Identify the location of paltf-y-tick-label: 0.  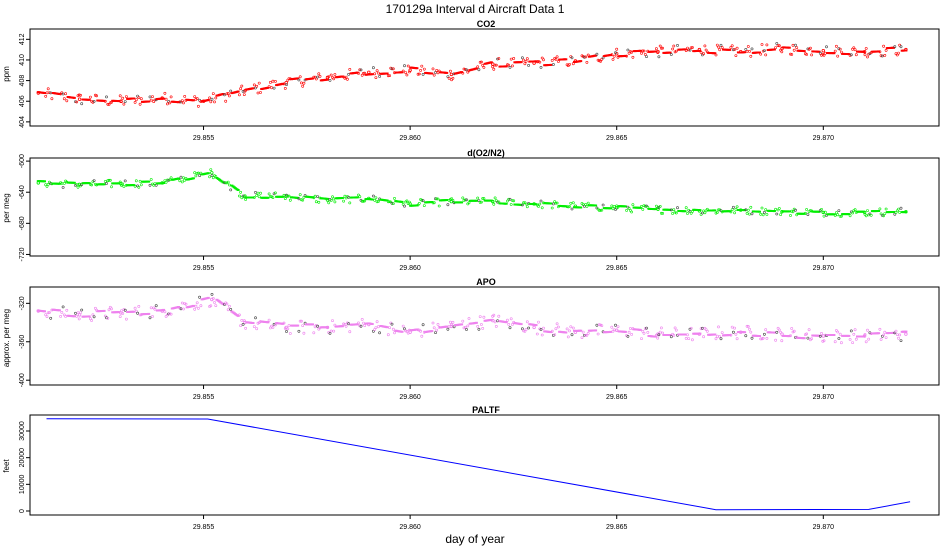
(22, 511).